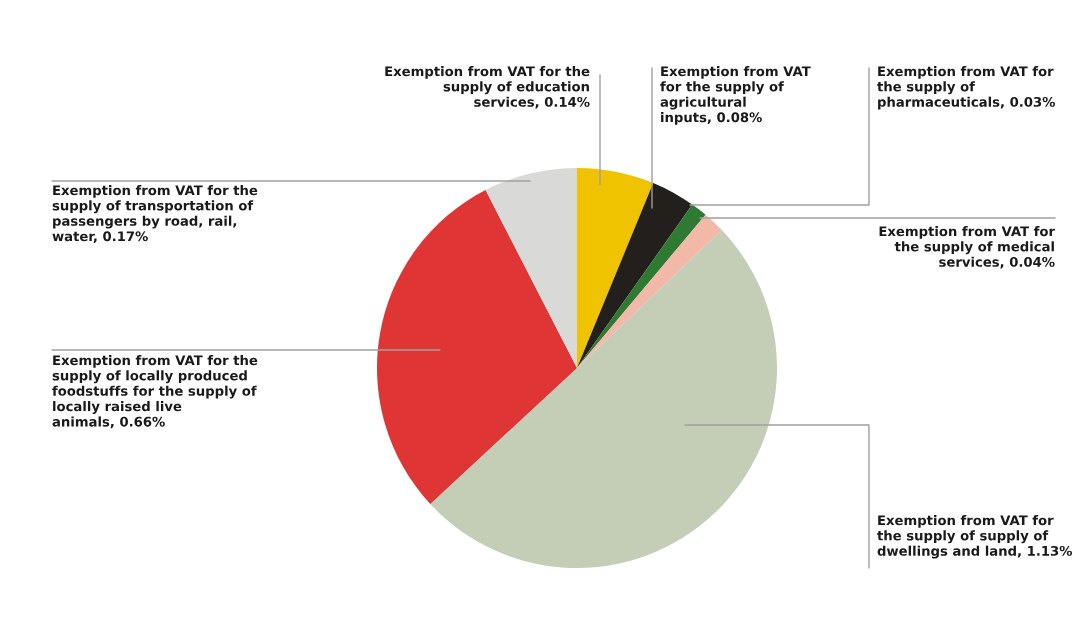 The image size is (1088, 625). I want to click on slice-label: Exemption from VAT for the supply of locally produced foodstuffs for the supply of locally raised live animals, 0.66%, so click(155, 392).